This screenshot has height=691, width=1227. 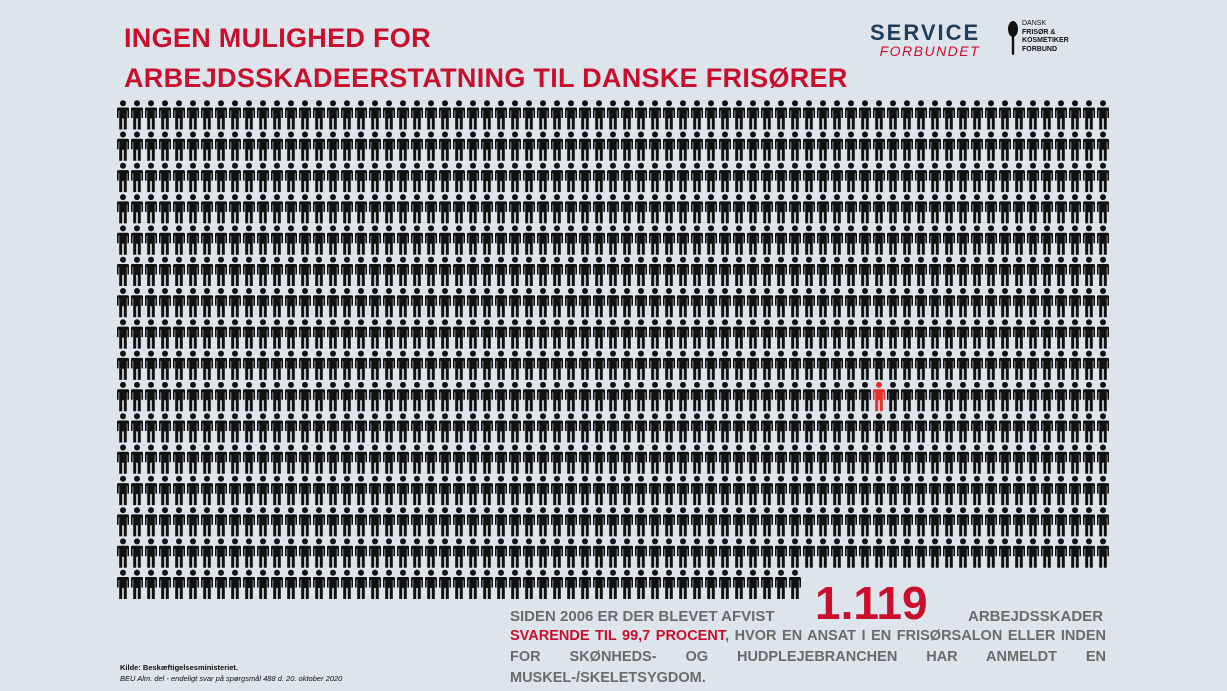 What do you see at coordinates (1039, 49) in the screenshot?
I see `logo-text: FORBUND` at bounding box center [1039, 49].